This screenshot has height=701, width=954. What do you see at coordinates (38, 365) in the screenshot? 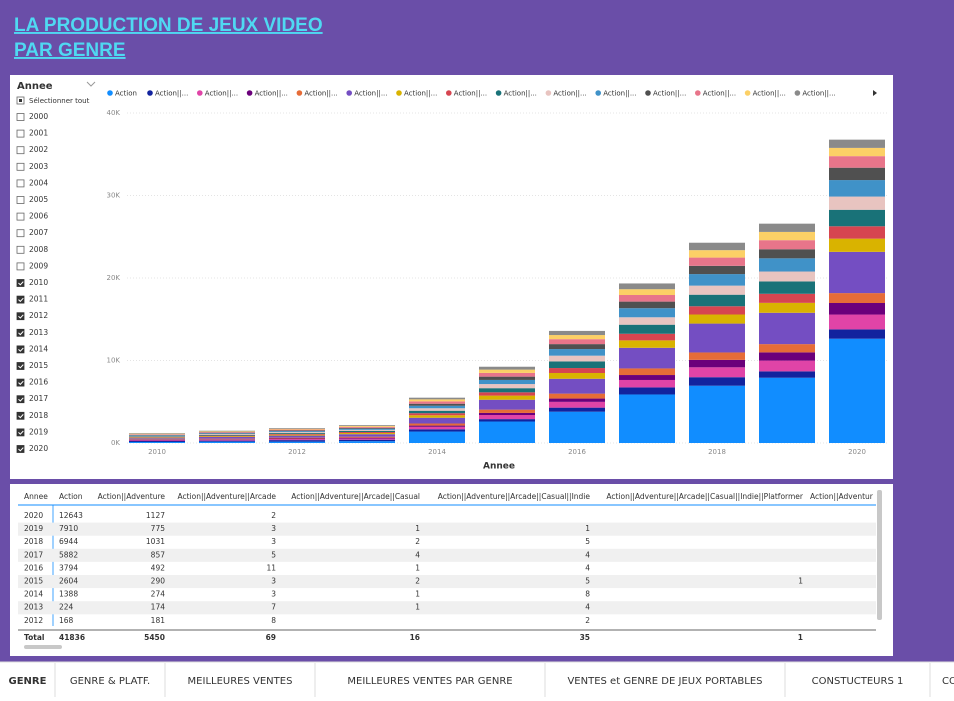
I see `slicer-item-label: 2015` at bounding box center [38, 365].